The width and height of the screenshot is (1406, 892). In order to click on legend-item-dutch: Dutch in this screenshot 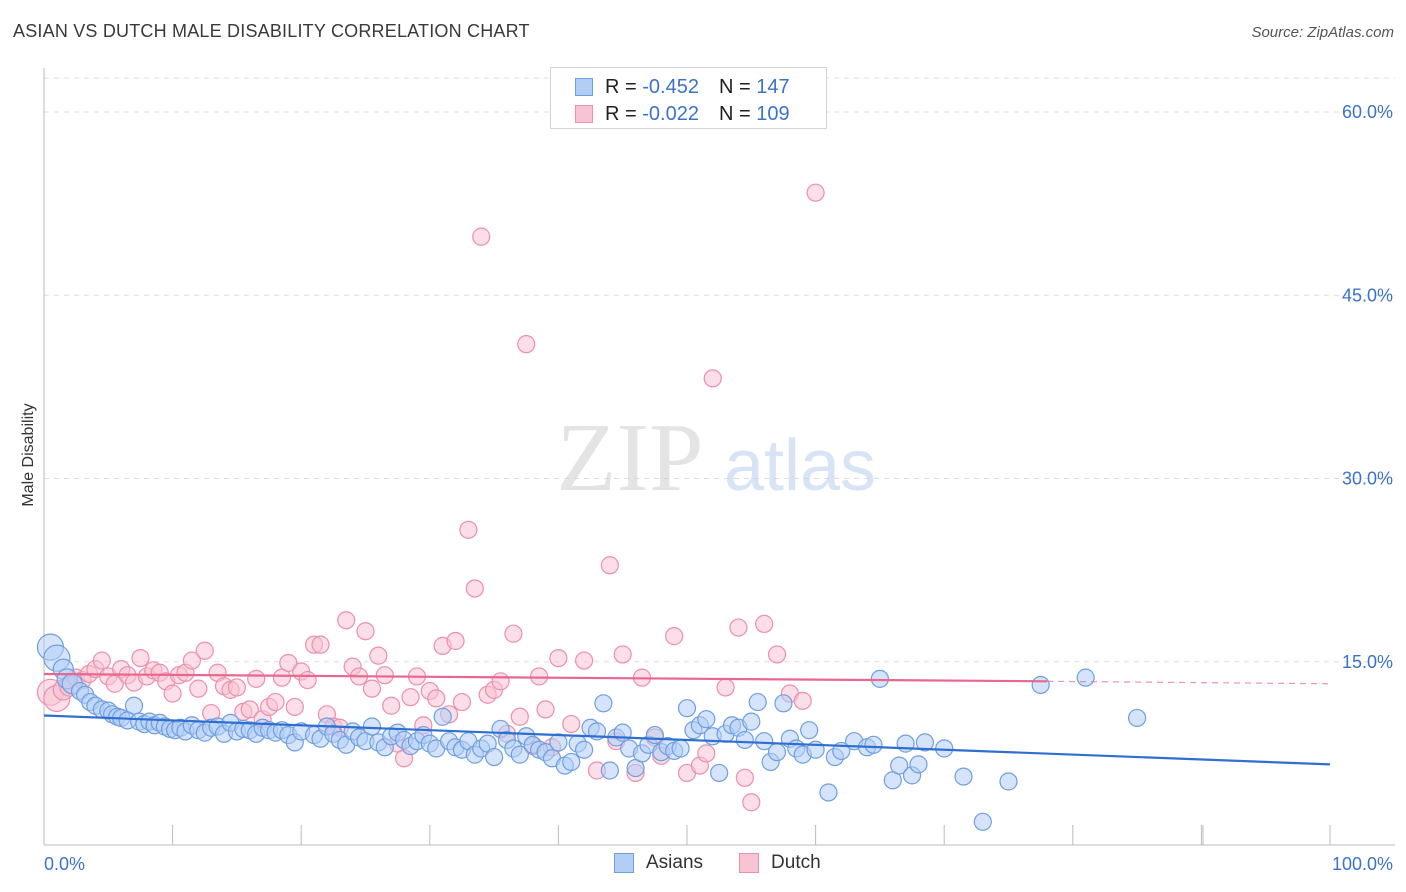, I will do `click(780, 863)`.